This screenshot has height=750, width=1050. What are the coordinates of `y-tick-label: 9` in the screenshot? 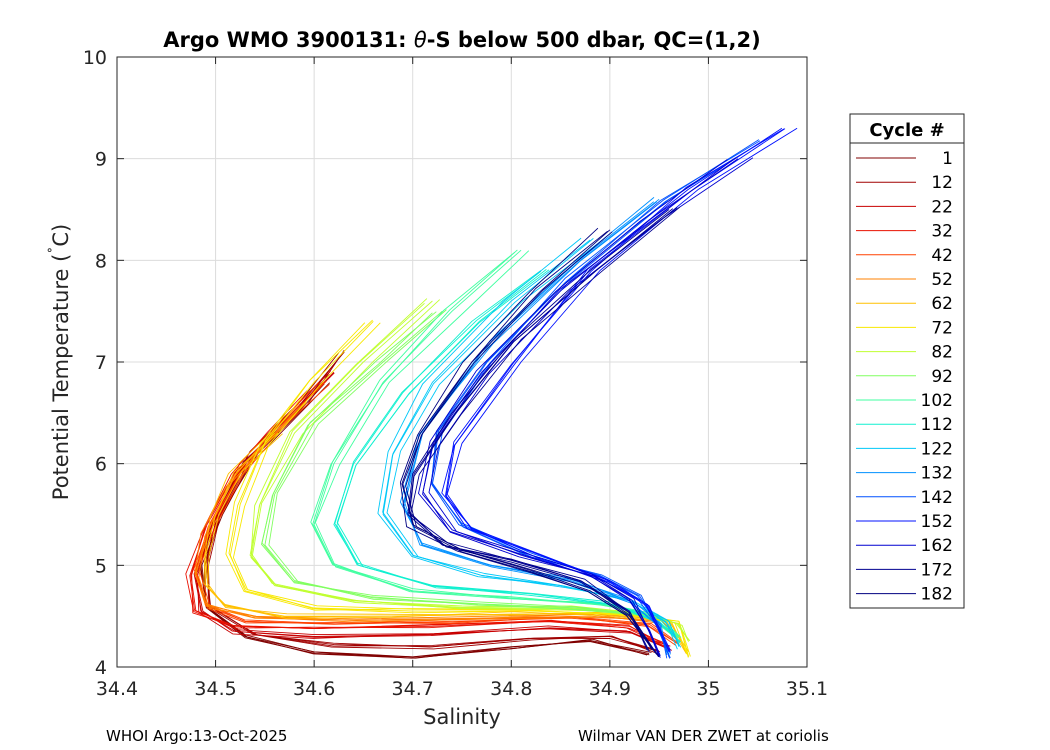 It's located at (101, 160).